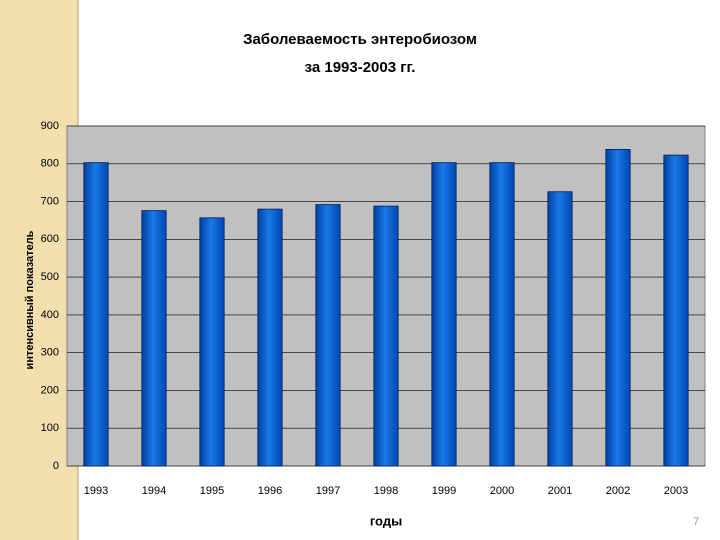  Describe the element at coordinates (696, 522) in the screenshot. I see `page-number: 7` at that location.